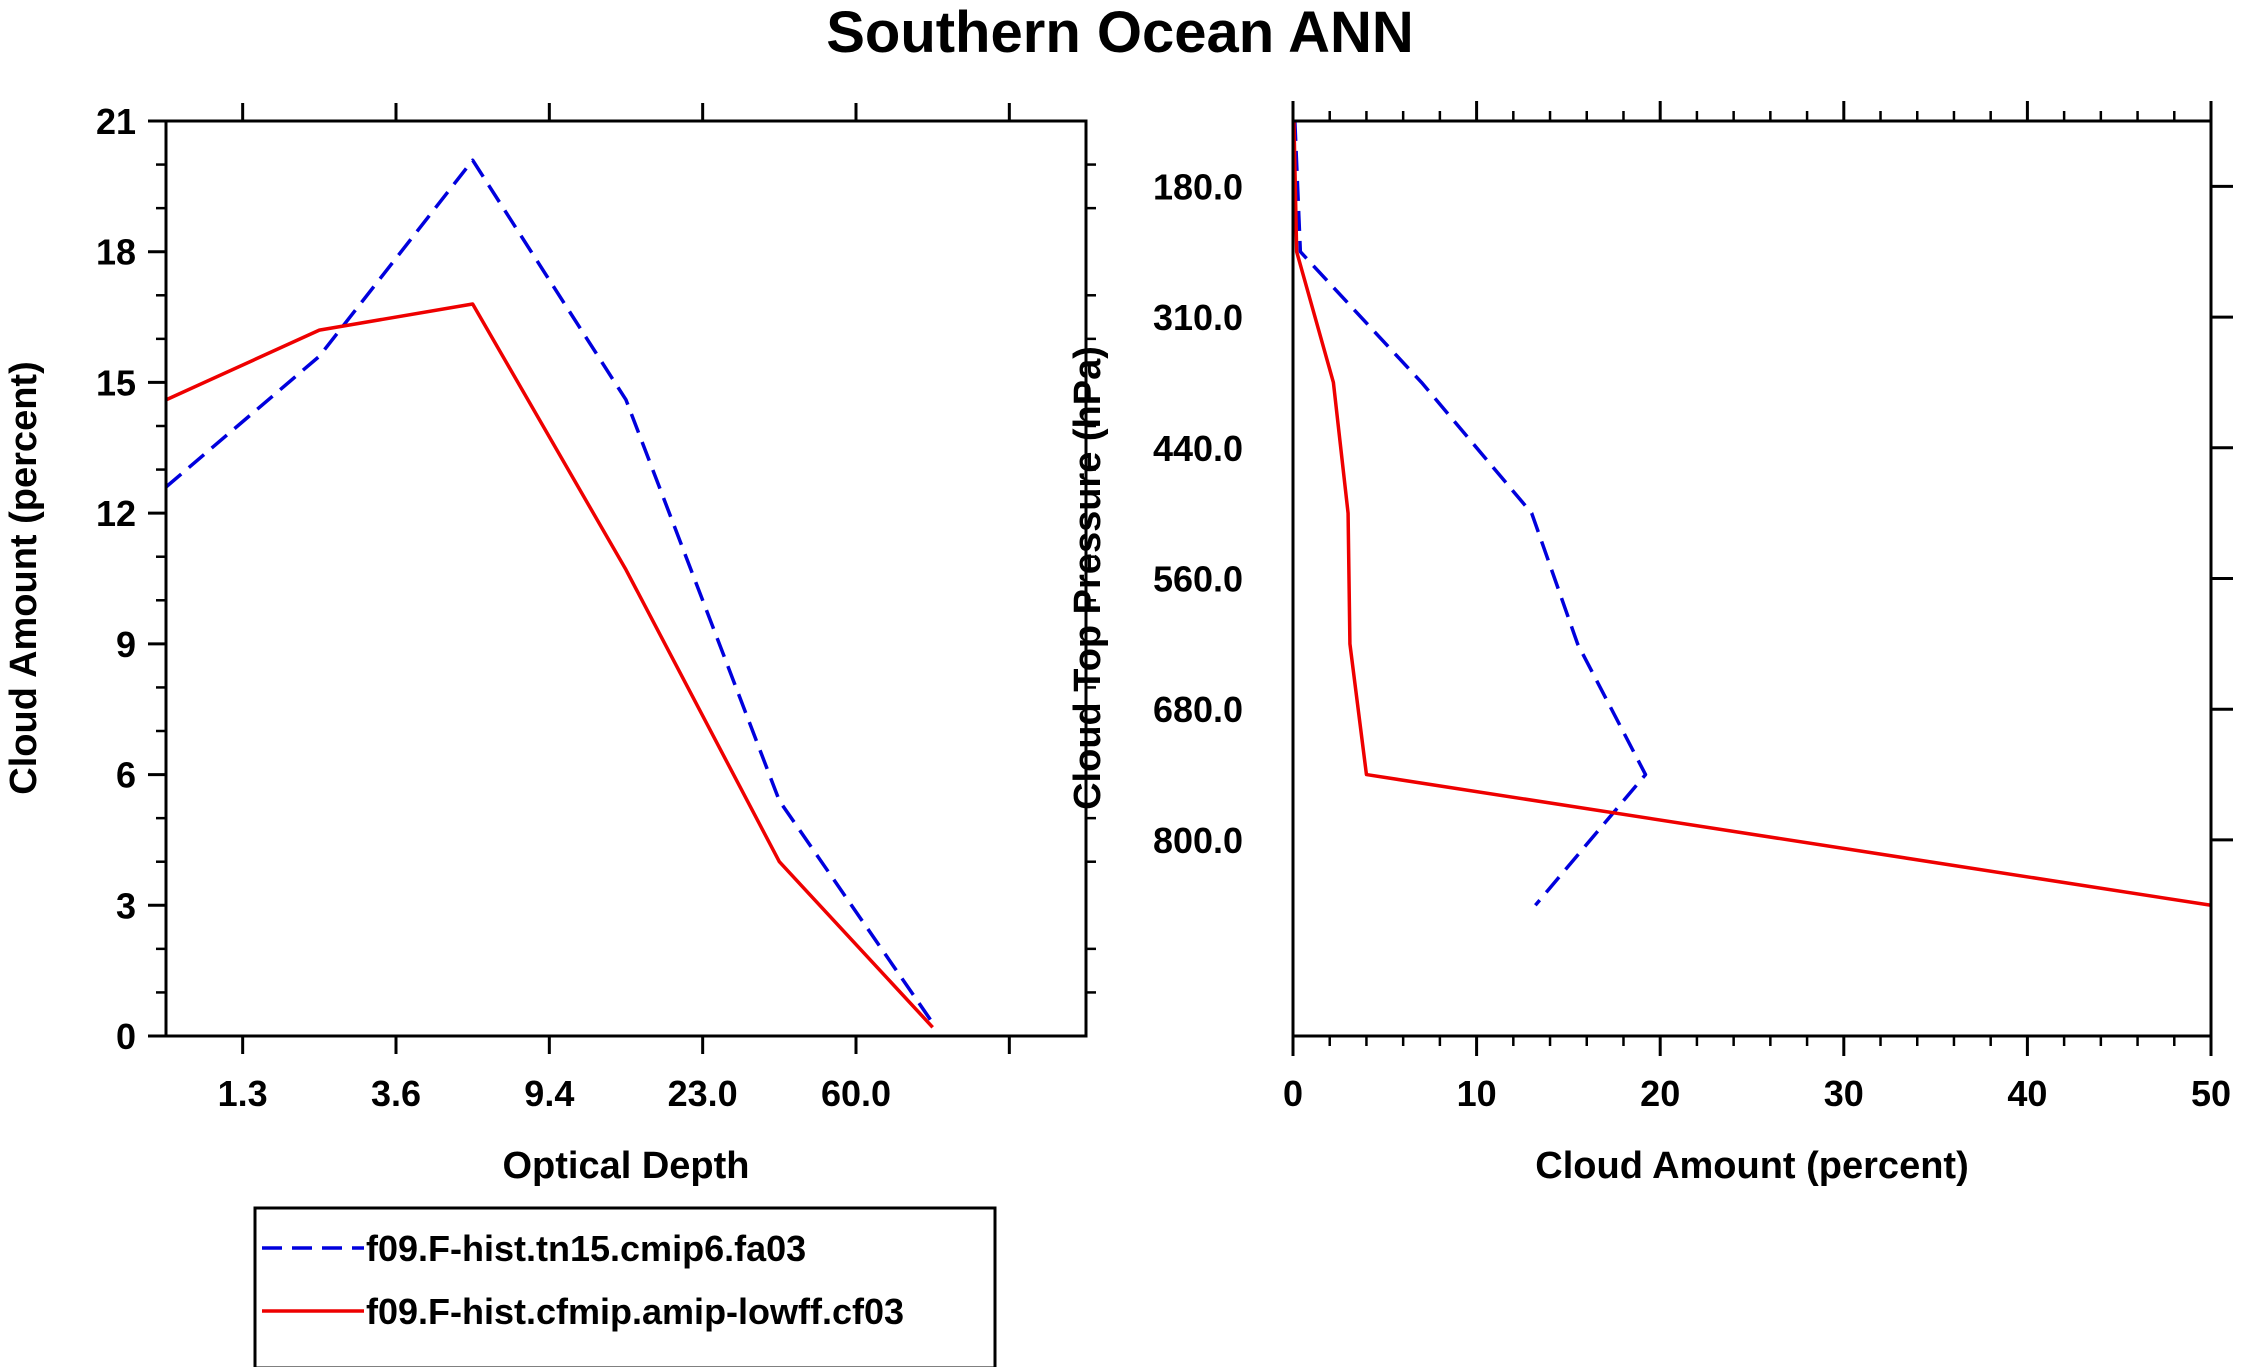  Describe the element at coordinates (1293, 1093) in the screenshot. I see `right-x-tick-label: 0` at that location.